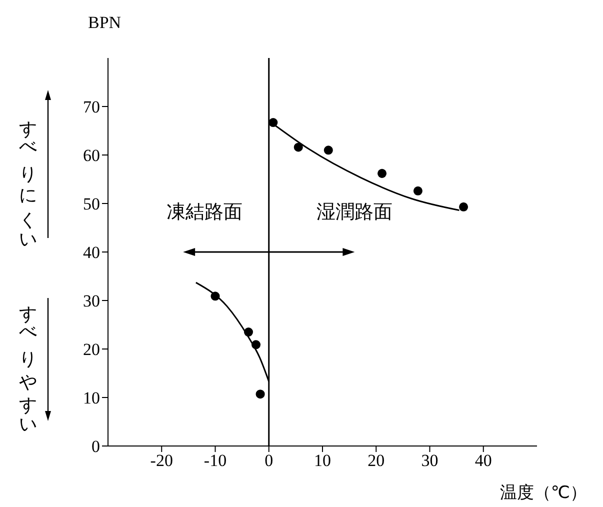  I want to click on x-tick-label: 20, so click(376, 460).